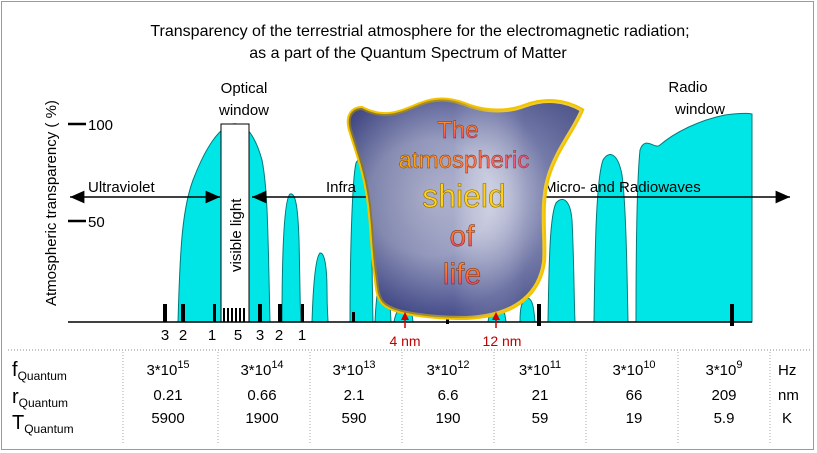 Image resolution: width=817 pixels, height=453 pixels. I want to click on infrared-label: Infra, so click(341, 187).